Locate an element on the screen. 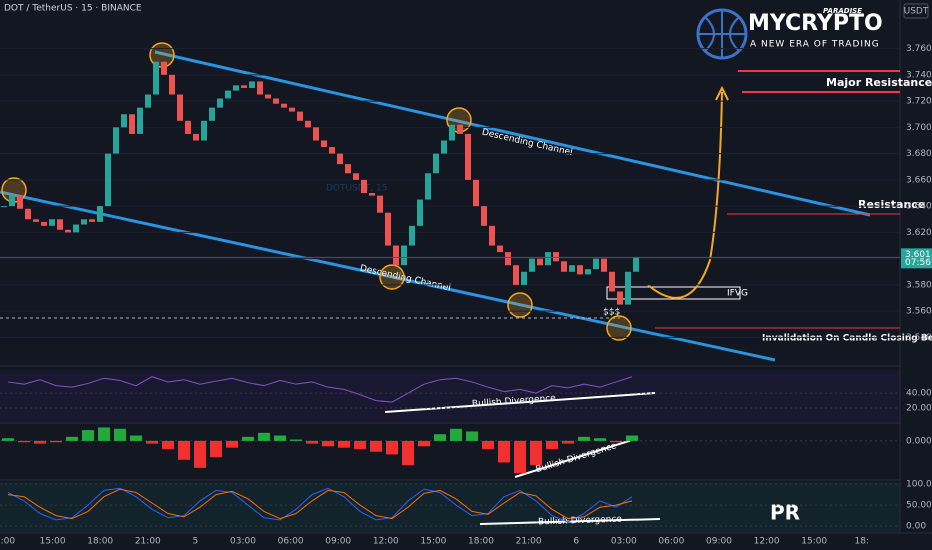 The width and height of the screenshot is (932, 550). logo-slogan: A NEW ERA OF TRADING is located at coordinates (815, 45).